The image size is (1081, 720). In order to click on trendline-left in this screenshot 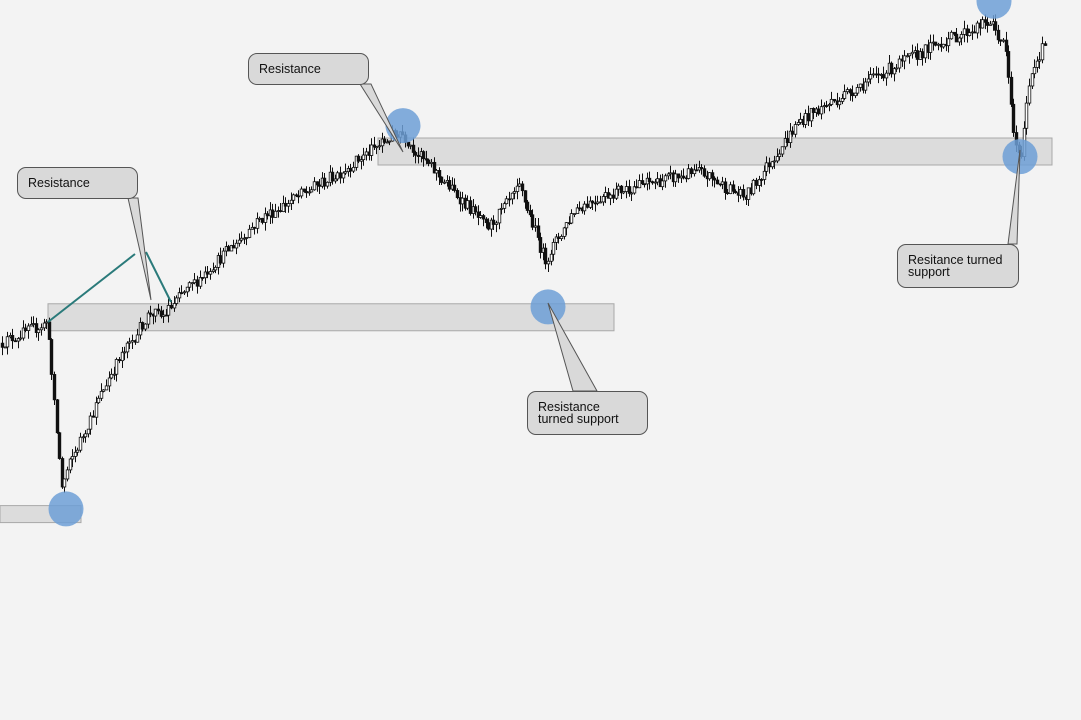, I will do `click(91, 288)`.